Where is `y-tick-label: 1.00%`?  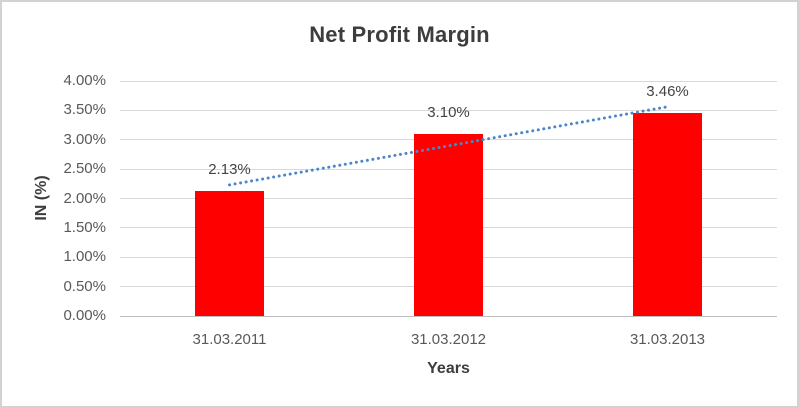
y-tick-label: 1.00% is located at coordinates (84, 257).